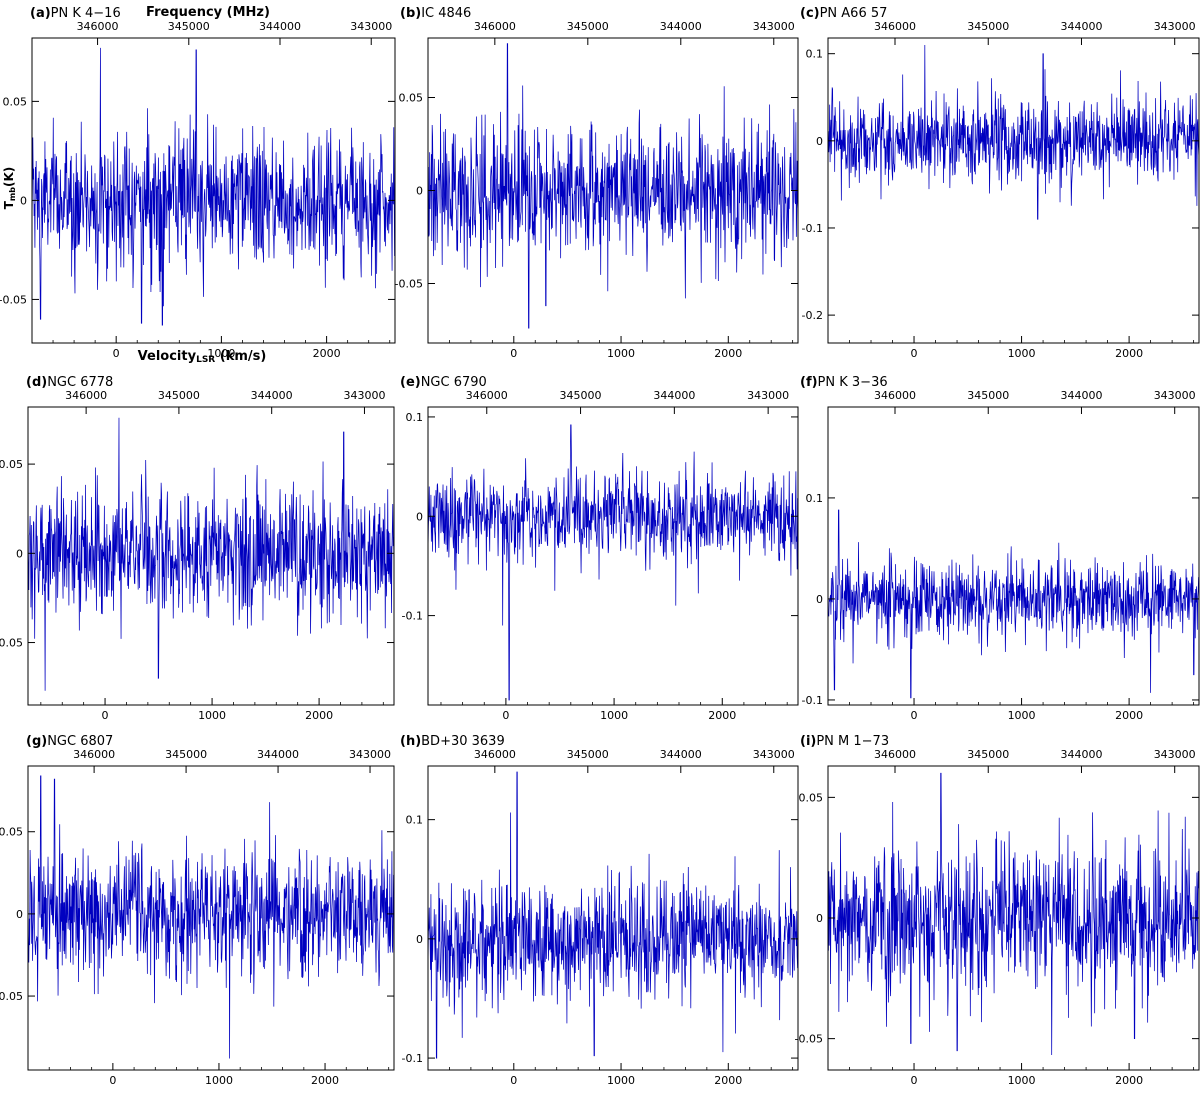  What do you see at coordinates (844, 741) in the screenshot?
I see `panel-title: (i)PN M 1−73` at bounding box center [844, 741].